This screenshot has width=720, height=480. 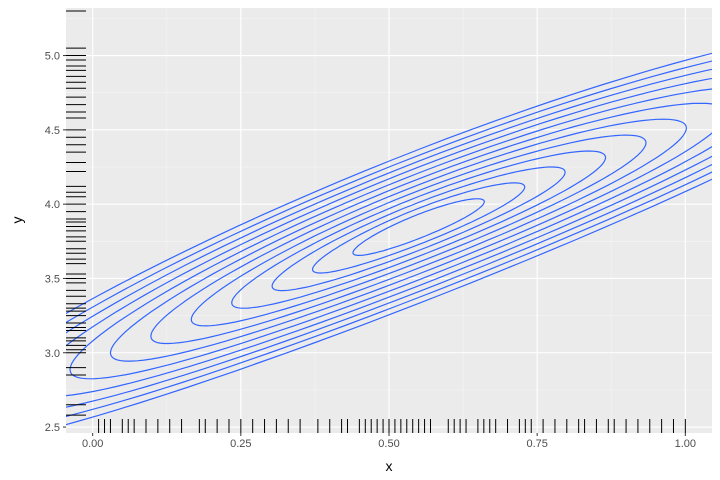 What do you see at coordinates (55, 242) in the screenshot?
I see `y-axis: 2.5 3.0 3.5 4.0 4.5 5.0` at bounding box center [55, 242].